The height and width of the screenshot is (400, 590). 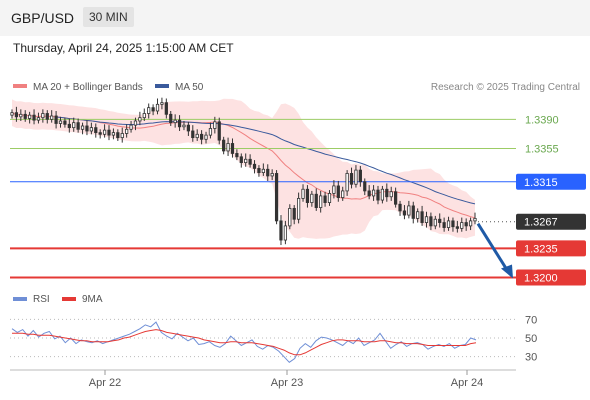 I want to click on x-tick-label: Apr 23, so click(x=287, y=383).